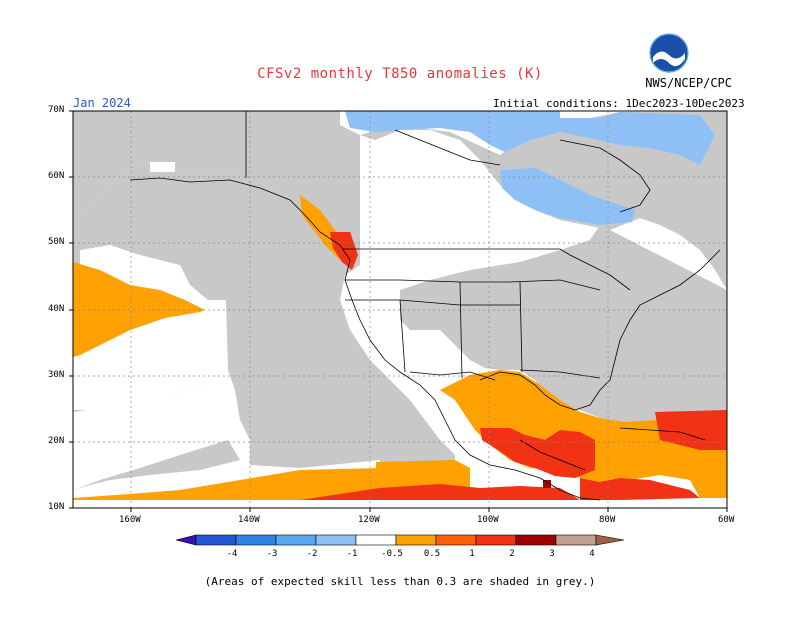 The height and width of the screenshot is (618, 800). I want to click on lat-label: 40N, so click(56, 309).